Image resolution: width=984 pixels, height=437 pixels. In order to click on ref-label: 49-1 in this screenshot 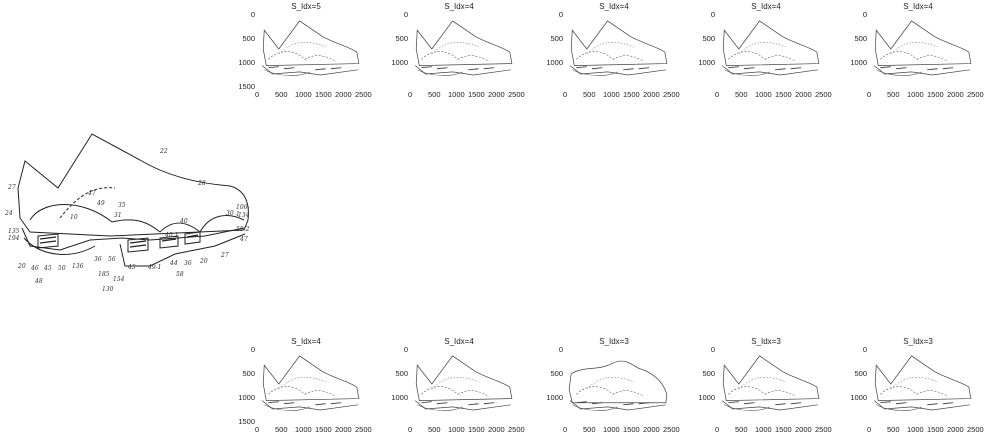, I will do `click(155, 267)`.